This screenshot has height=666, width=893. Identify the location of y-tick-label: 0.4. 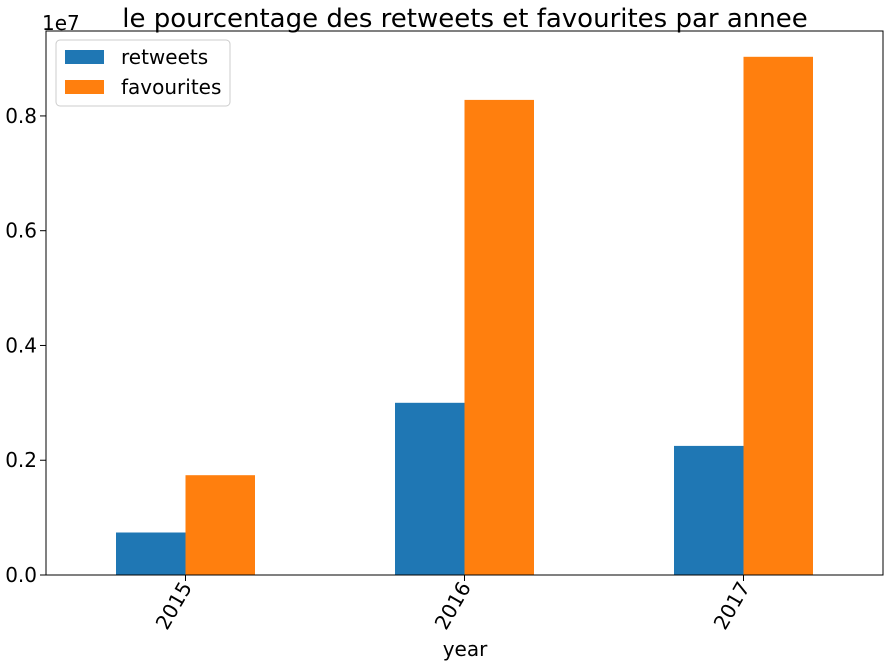
(21, 345).